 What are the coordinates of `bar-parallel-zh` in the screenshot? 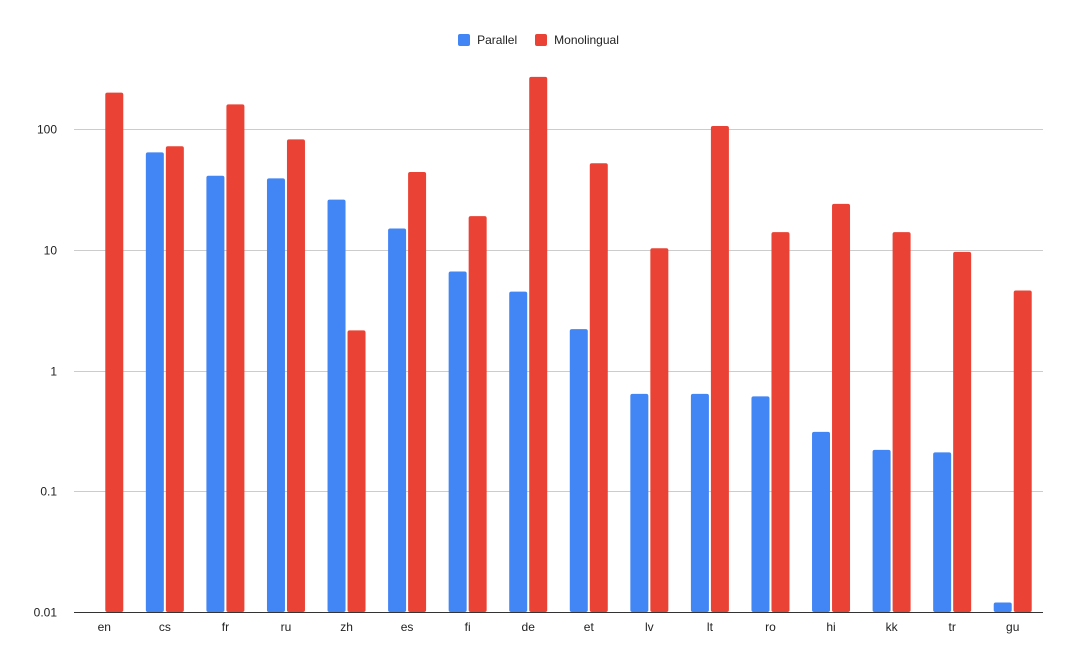 It's located at (336, 405).